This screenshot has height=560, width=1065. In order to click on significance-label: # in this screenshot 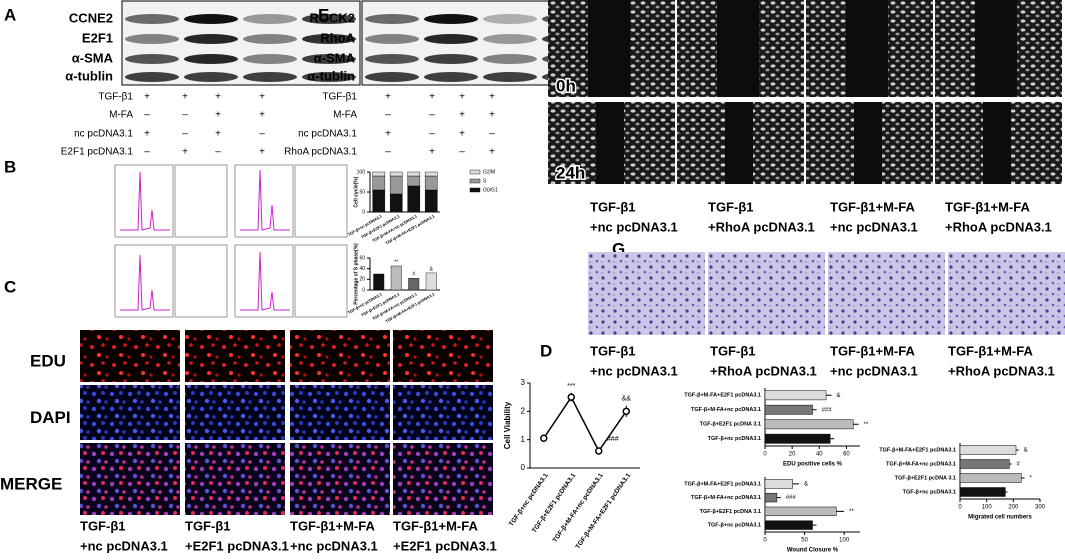, I will do `click(413, 275)`.